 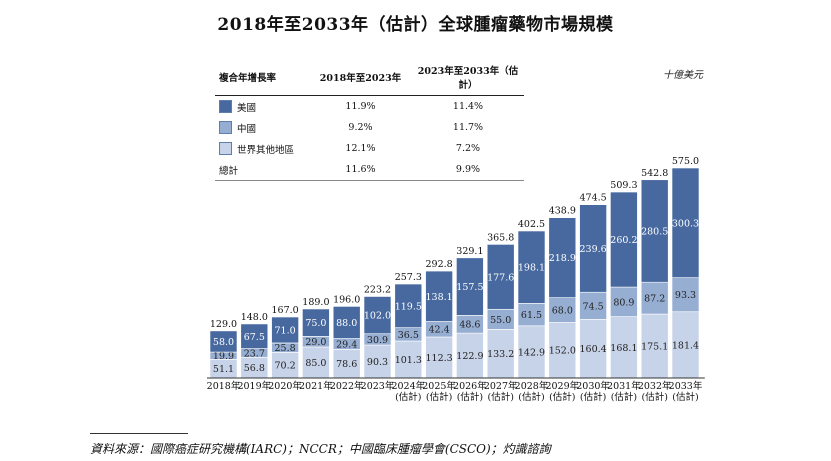 I want to click on segment-label: 80.9, so click(x=623, y=302).